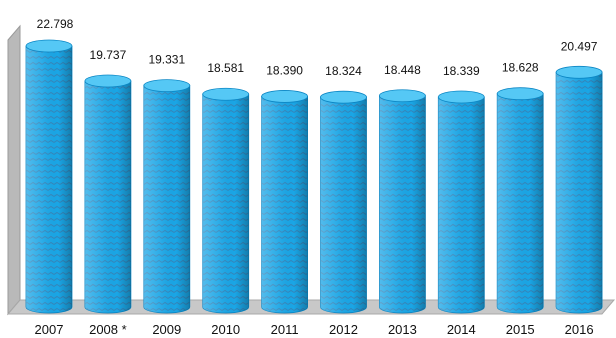 The height and width of the screenshot is (338, 616). I want to click on value-label-2016: 20.497, so click(579, 46).